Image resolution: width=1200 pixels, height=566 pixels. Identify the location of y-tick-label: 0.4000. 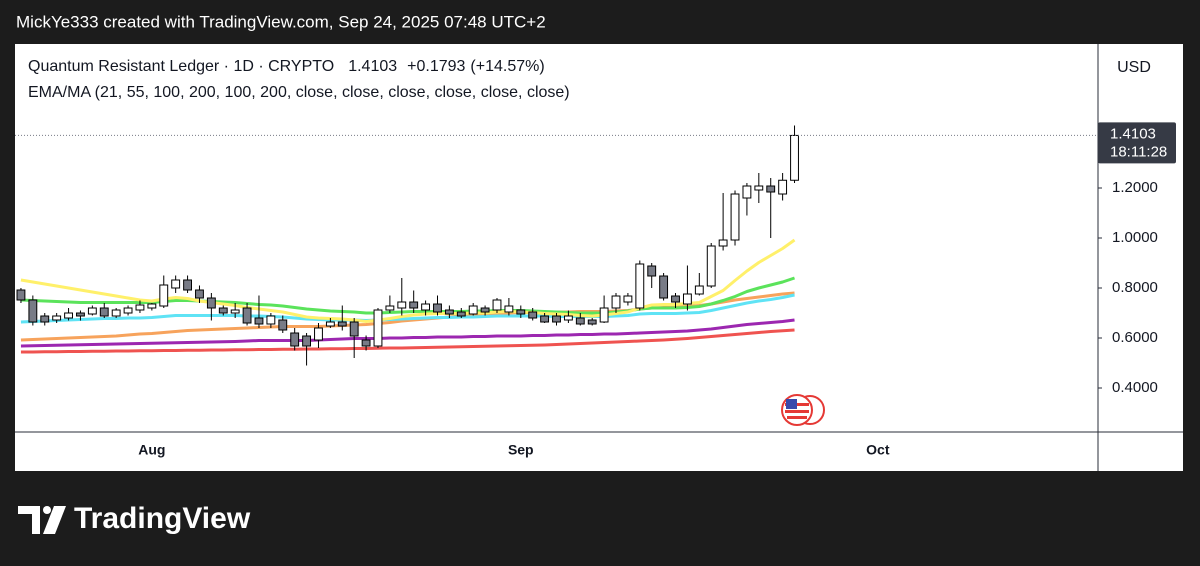
(1135, 387).